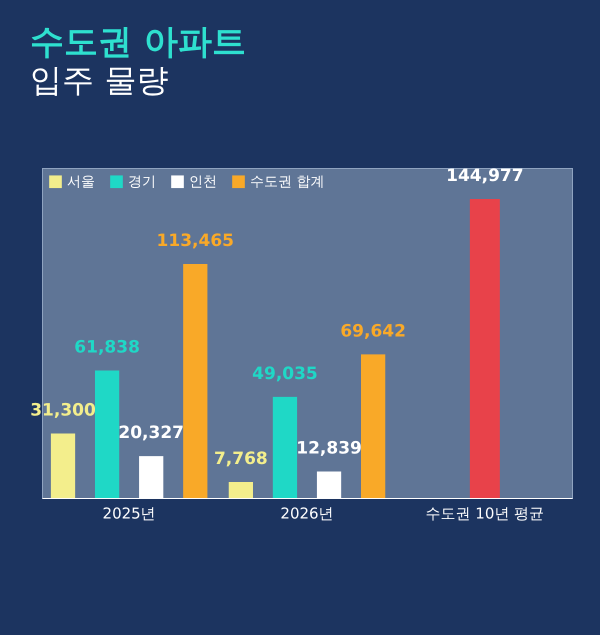  Describe the element at coordinates (373, 331) in the screenshot. I see `data-label: 69,642` at that location.